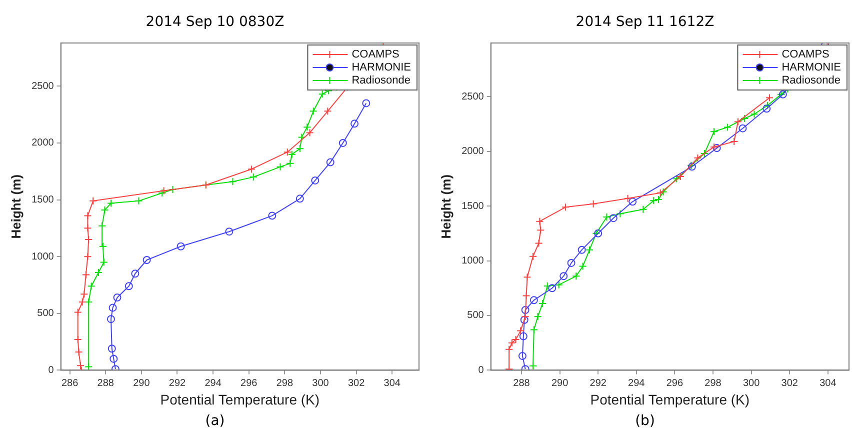 The image size is (860, 443). What do you see at coordinates (215, 421) in the screenshot?
I see `text: (a)` at bounding box center [215, 421].